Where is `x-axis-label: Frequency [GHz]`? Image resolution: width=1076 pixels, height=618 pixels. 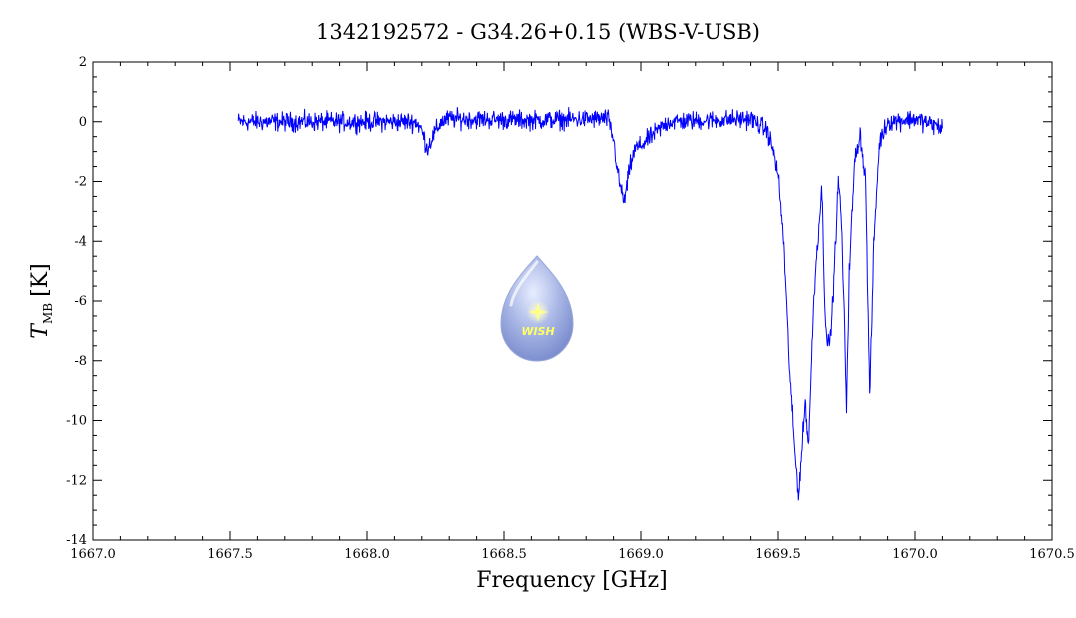
x-axis-label: Frequency [GHz] is located at coordinates (572, 580).